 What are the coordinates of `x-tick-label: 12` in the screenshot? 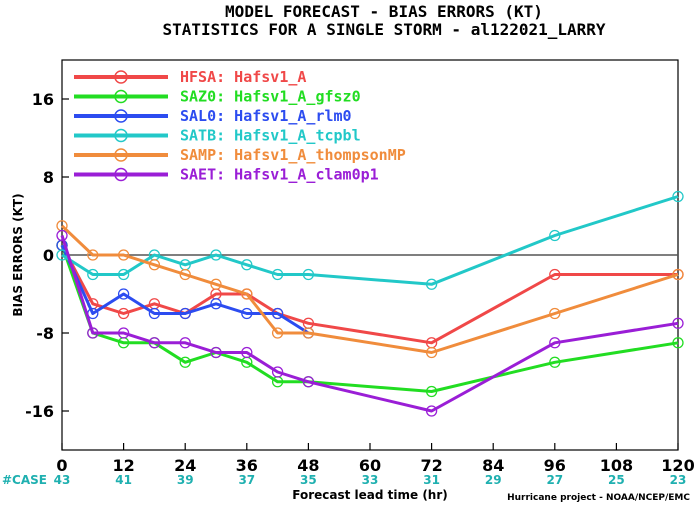 It's located at (123, 465).